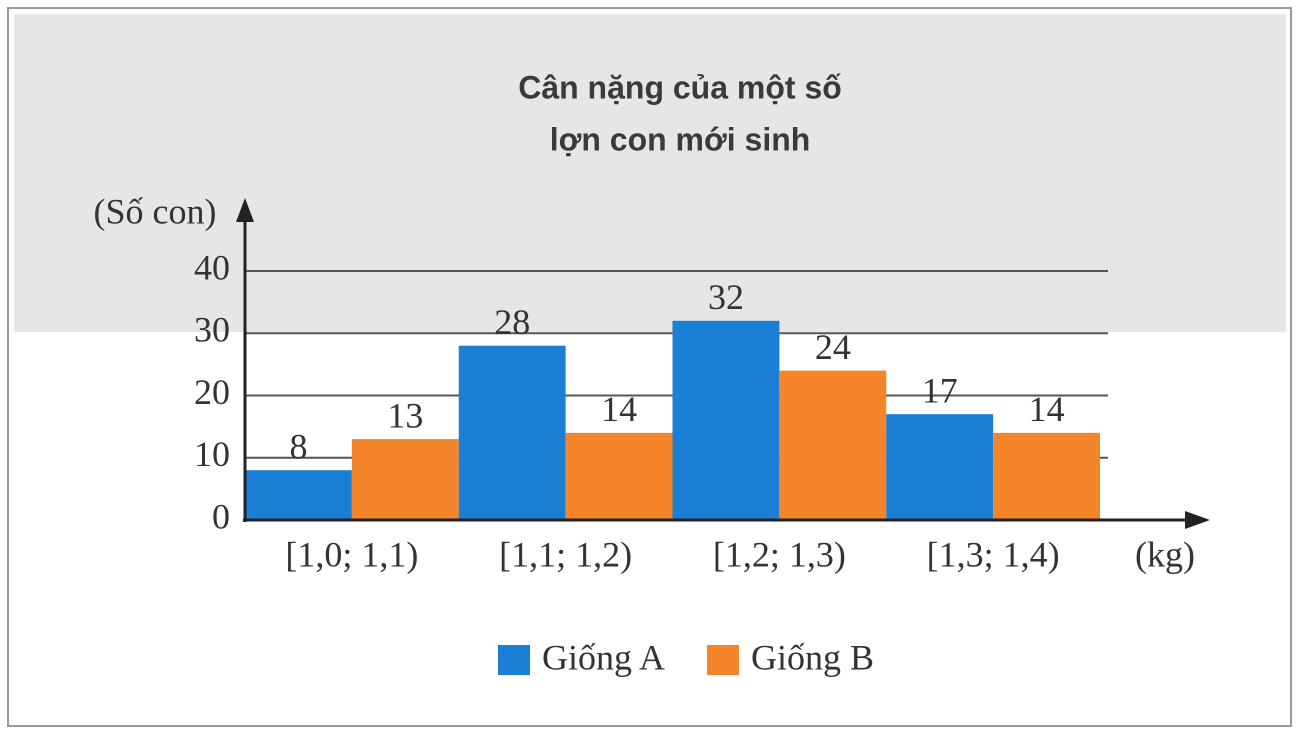 This screenshot has height=735, width=1299. I want to click on value-label: 8, so click(298, 446).